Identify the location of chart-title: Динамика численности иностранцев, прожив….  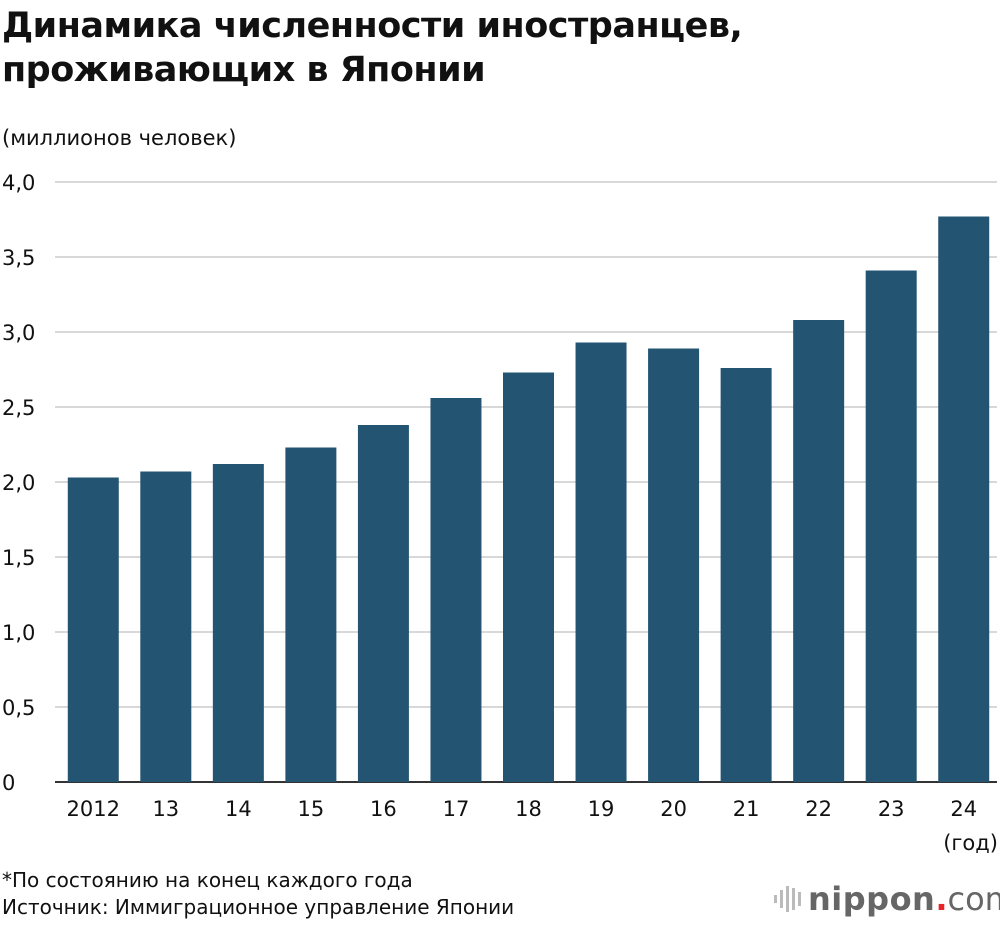
(372, 48).